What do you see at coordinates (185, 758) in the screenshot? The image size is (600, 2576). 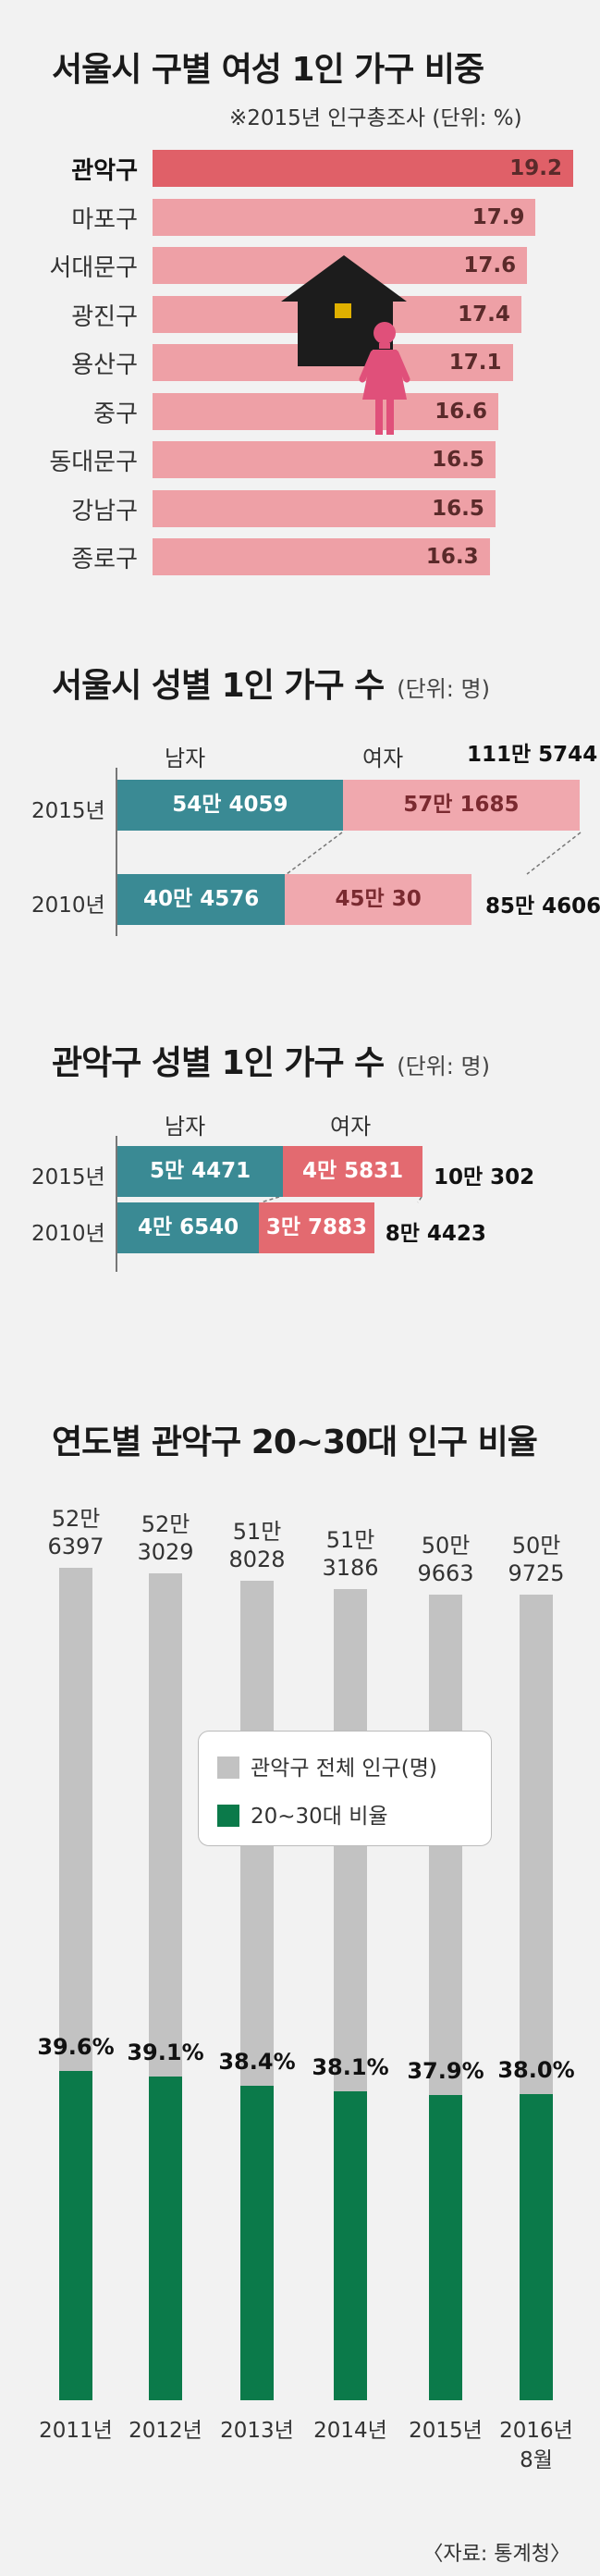 I see `seoul-male-label: 남자` at bounding box center [185, 758].